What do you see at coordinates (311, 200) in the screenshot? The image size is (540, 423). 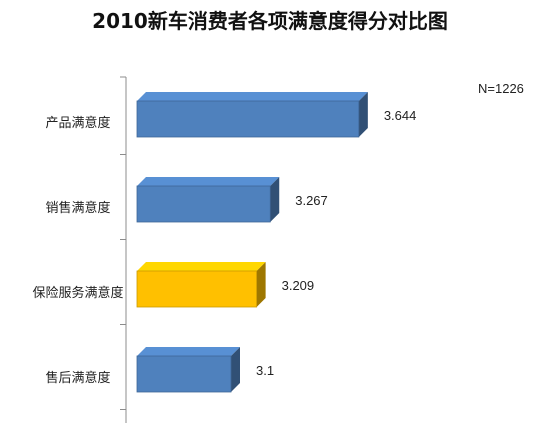 I see `value-label: 3.267` at bounding box center [311, 200].